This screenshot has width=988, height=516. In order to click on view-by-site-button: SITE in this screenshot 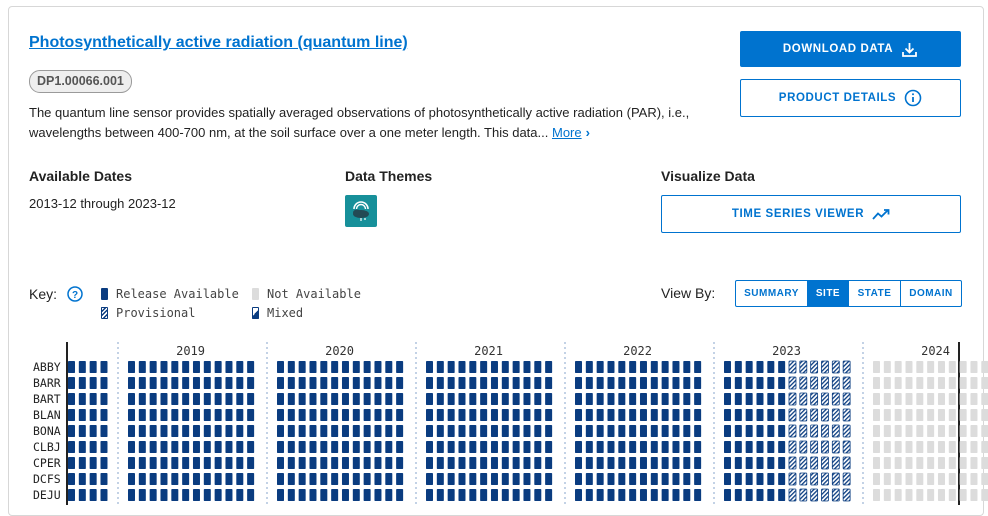, I will do `click(828, 293)`.